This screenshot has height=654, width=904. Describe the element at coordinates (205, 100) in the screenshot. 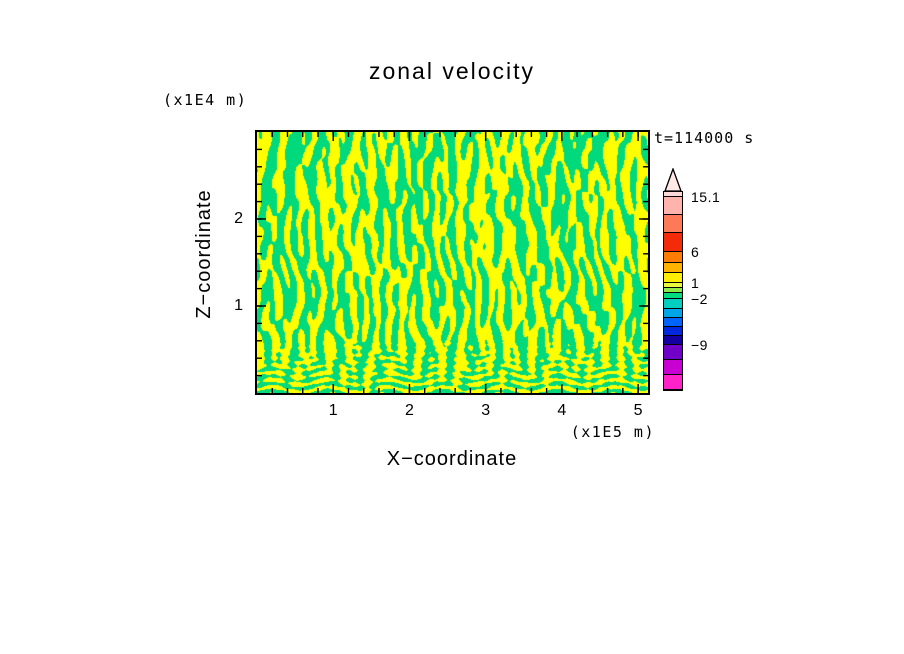

I see `y-axis-unit-label: (x1E4 m)` at that location.